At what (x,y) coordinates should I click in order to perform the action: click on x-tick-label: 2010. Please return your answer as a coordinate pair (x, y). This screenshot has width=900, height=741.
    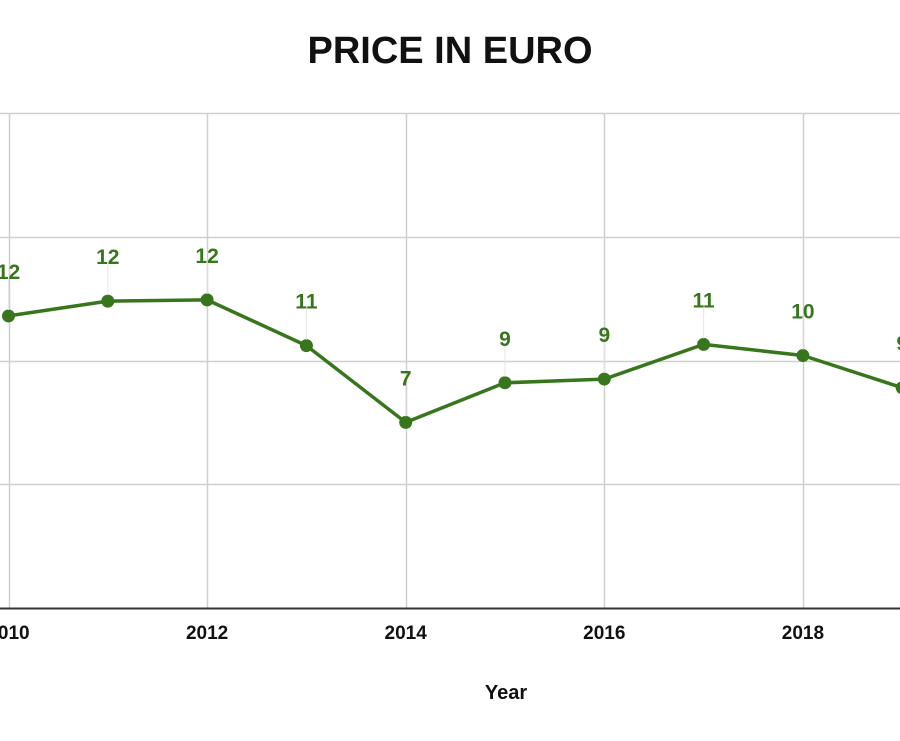
    Looking at the image, I should click on (15, 633).